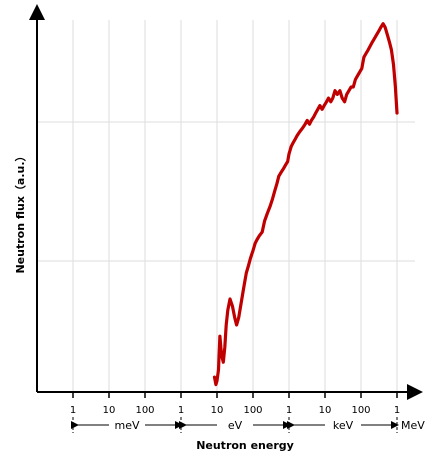 This screenshot has width=427, height=457. What do you see at coordinates (413, 425) in the screenshot?
I see `unit-band-label: MeV` at bounding box center [413, 425].